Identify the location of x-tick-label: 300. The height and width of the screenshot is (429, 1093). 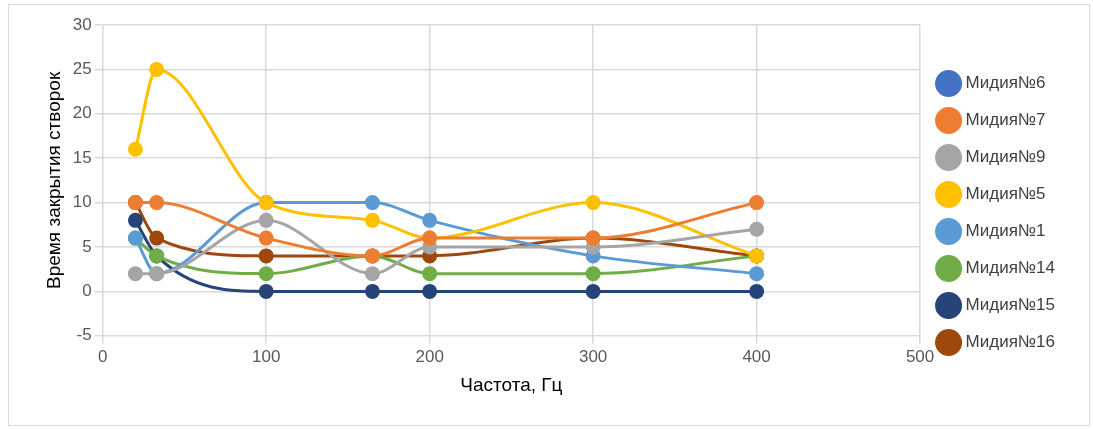
(593, 356).